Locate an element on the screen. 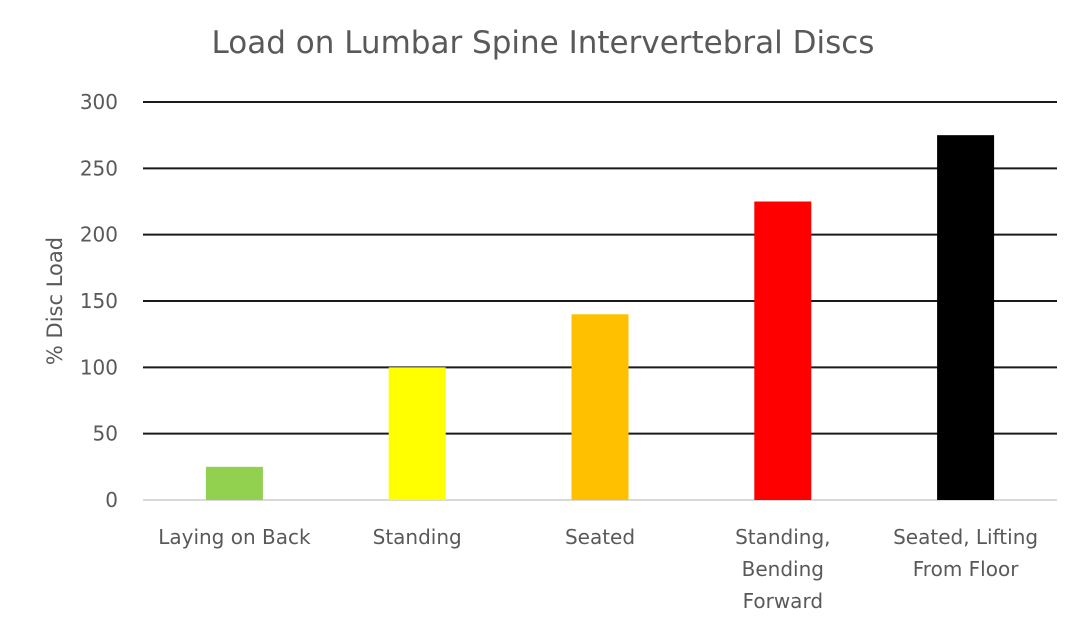 Image resolution: width=1088 pixels, height=640 pixels. x-tick-label: Standing, is located at coordinates (782, 537).